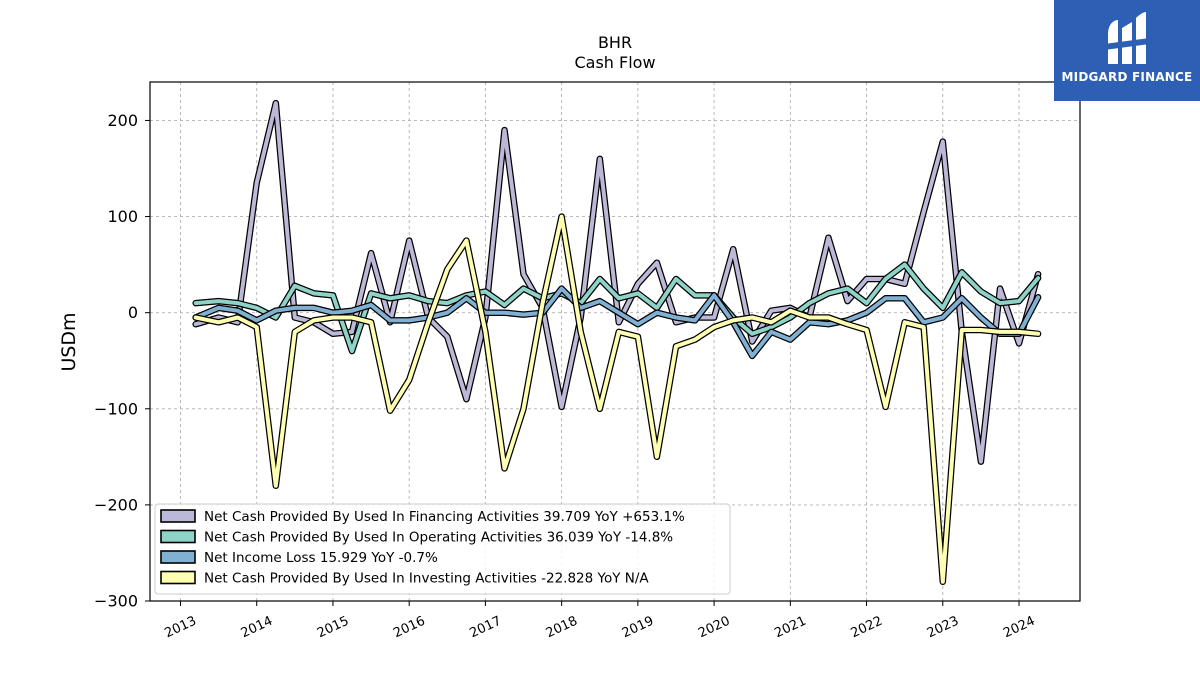  I want to click on y-tick-label: −300, so click(116, 601).